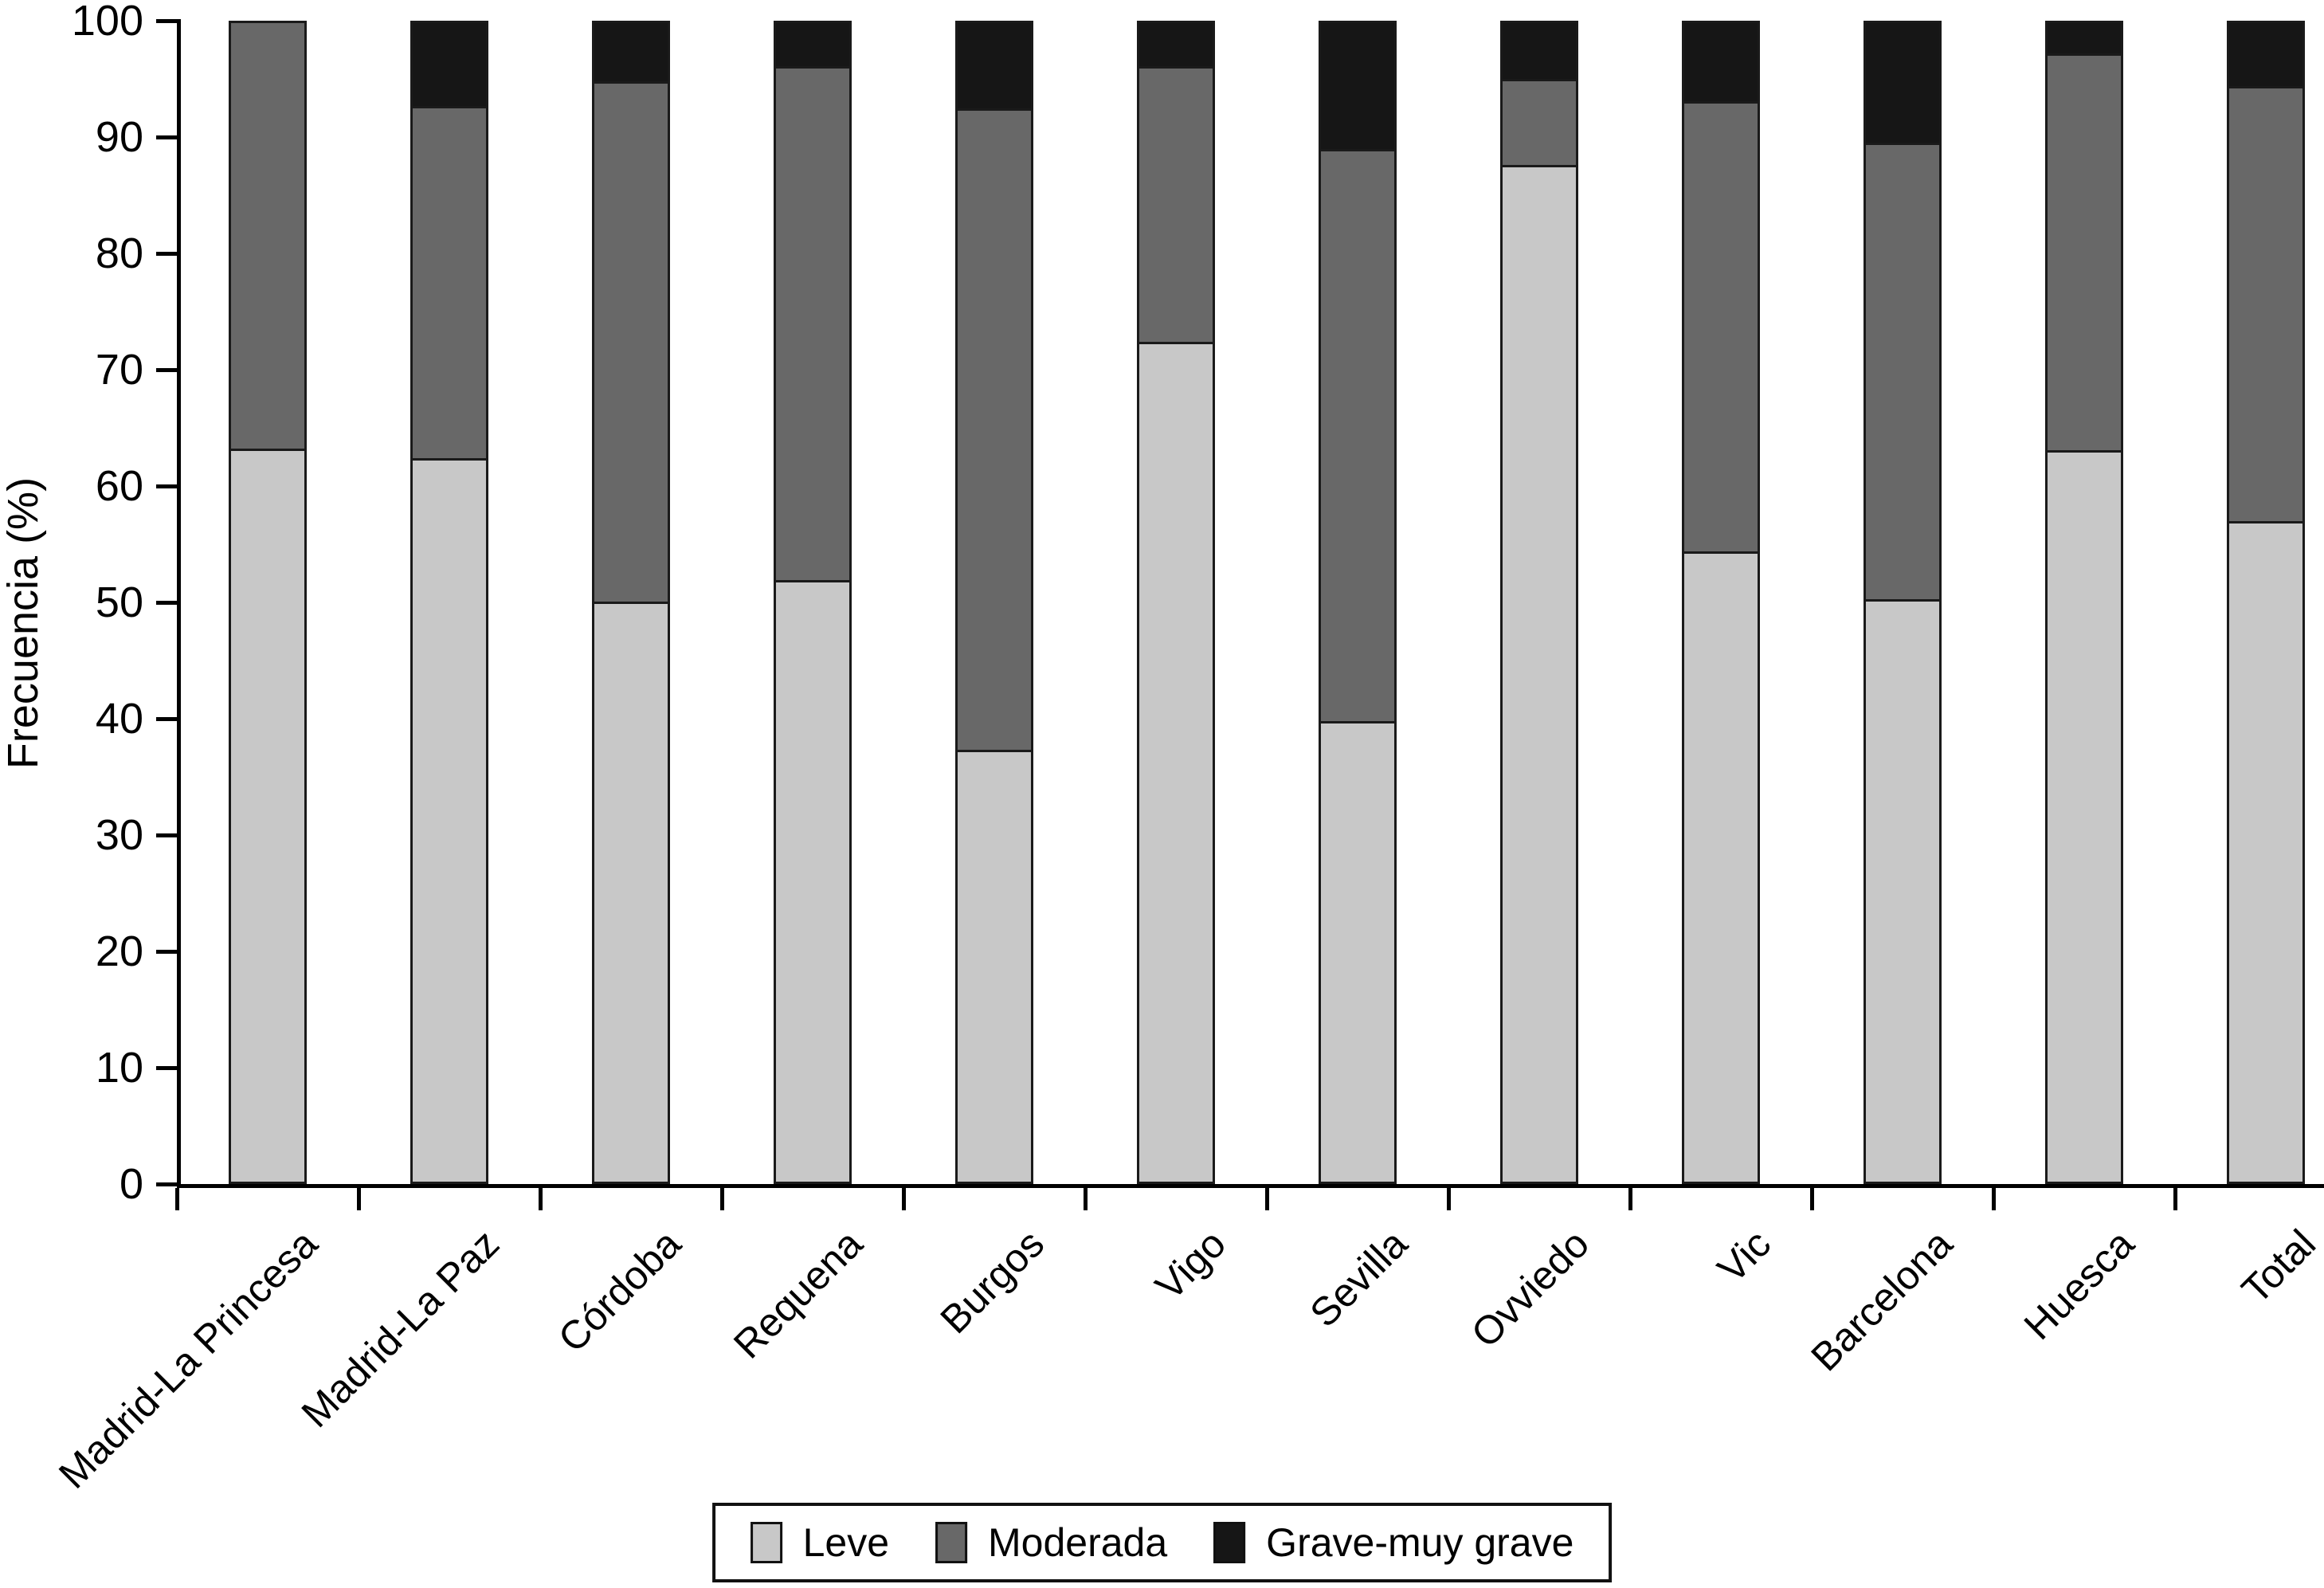  I want to click on y-axis-tick-label-80: 80, so click(119, 253).